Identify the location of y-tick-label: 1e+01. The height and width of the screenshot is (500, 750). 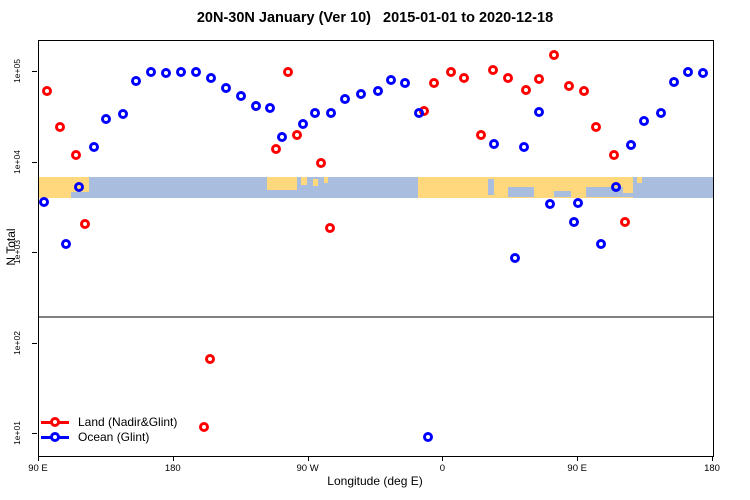
(17, 433).